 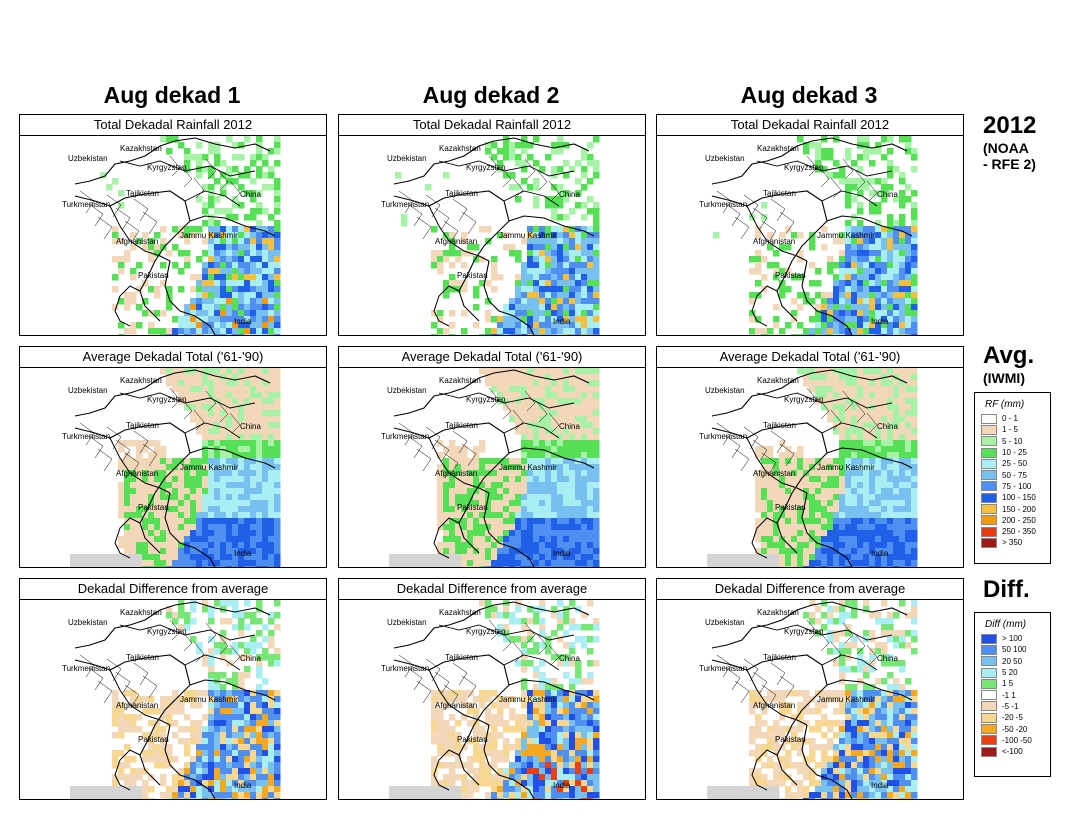 What do you see at coordinates (1010, 673) in the screenshot?
I see `diff-legend-label: 5 20` at bounding box center [1010, 673].